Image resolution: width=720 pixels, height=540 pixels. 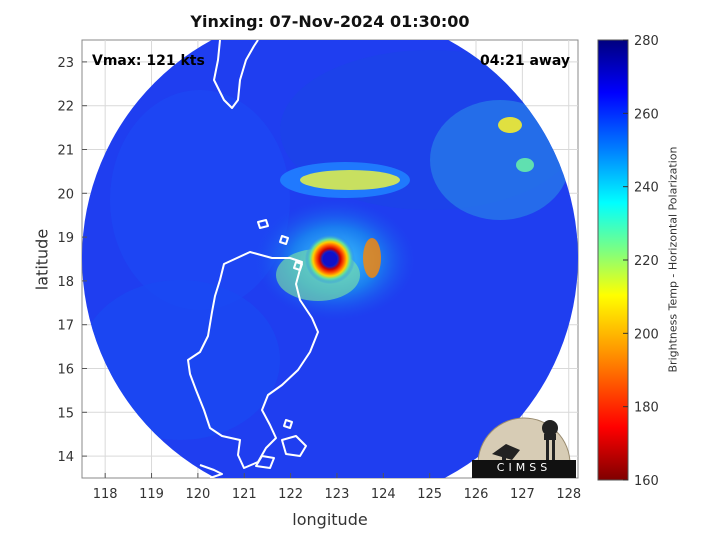 I want to click on x-tick-label: 128, so click(x=568, y=494).